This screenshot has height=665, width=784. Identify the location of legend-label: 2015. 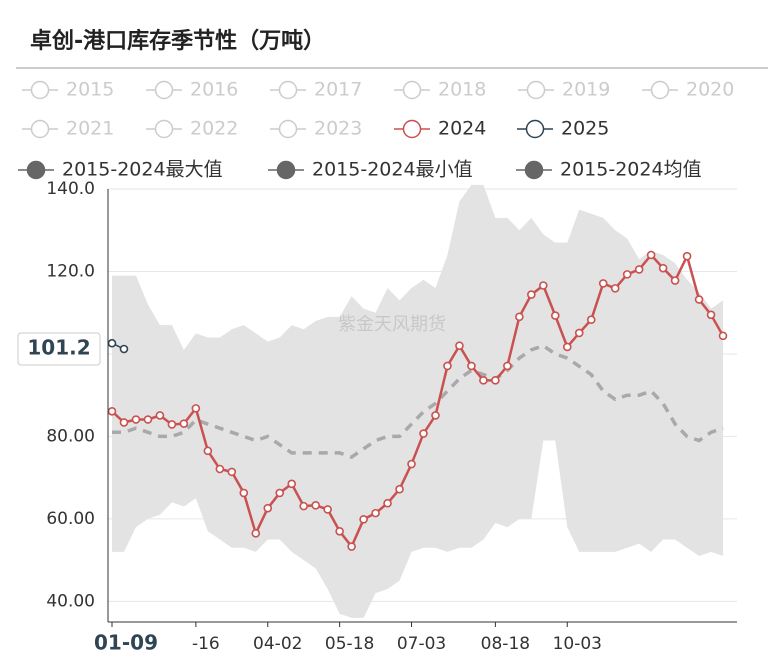
(90, 90).